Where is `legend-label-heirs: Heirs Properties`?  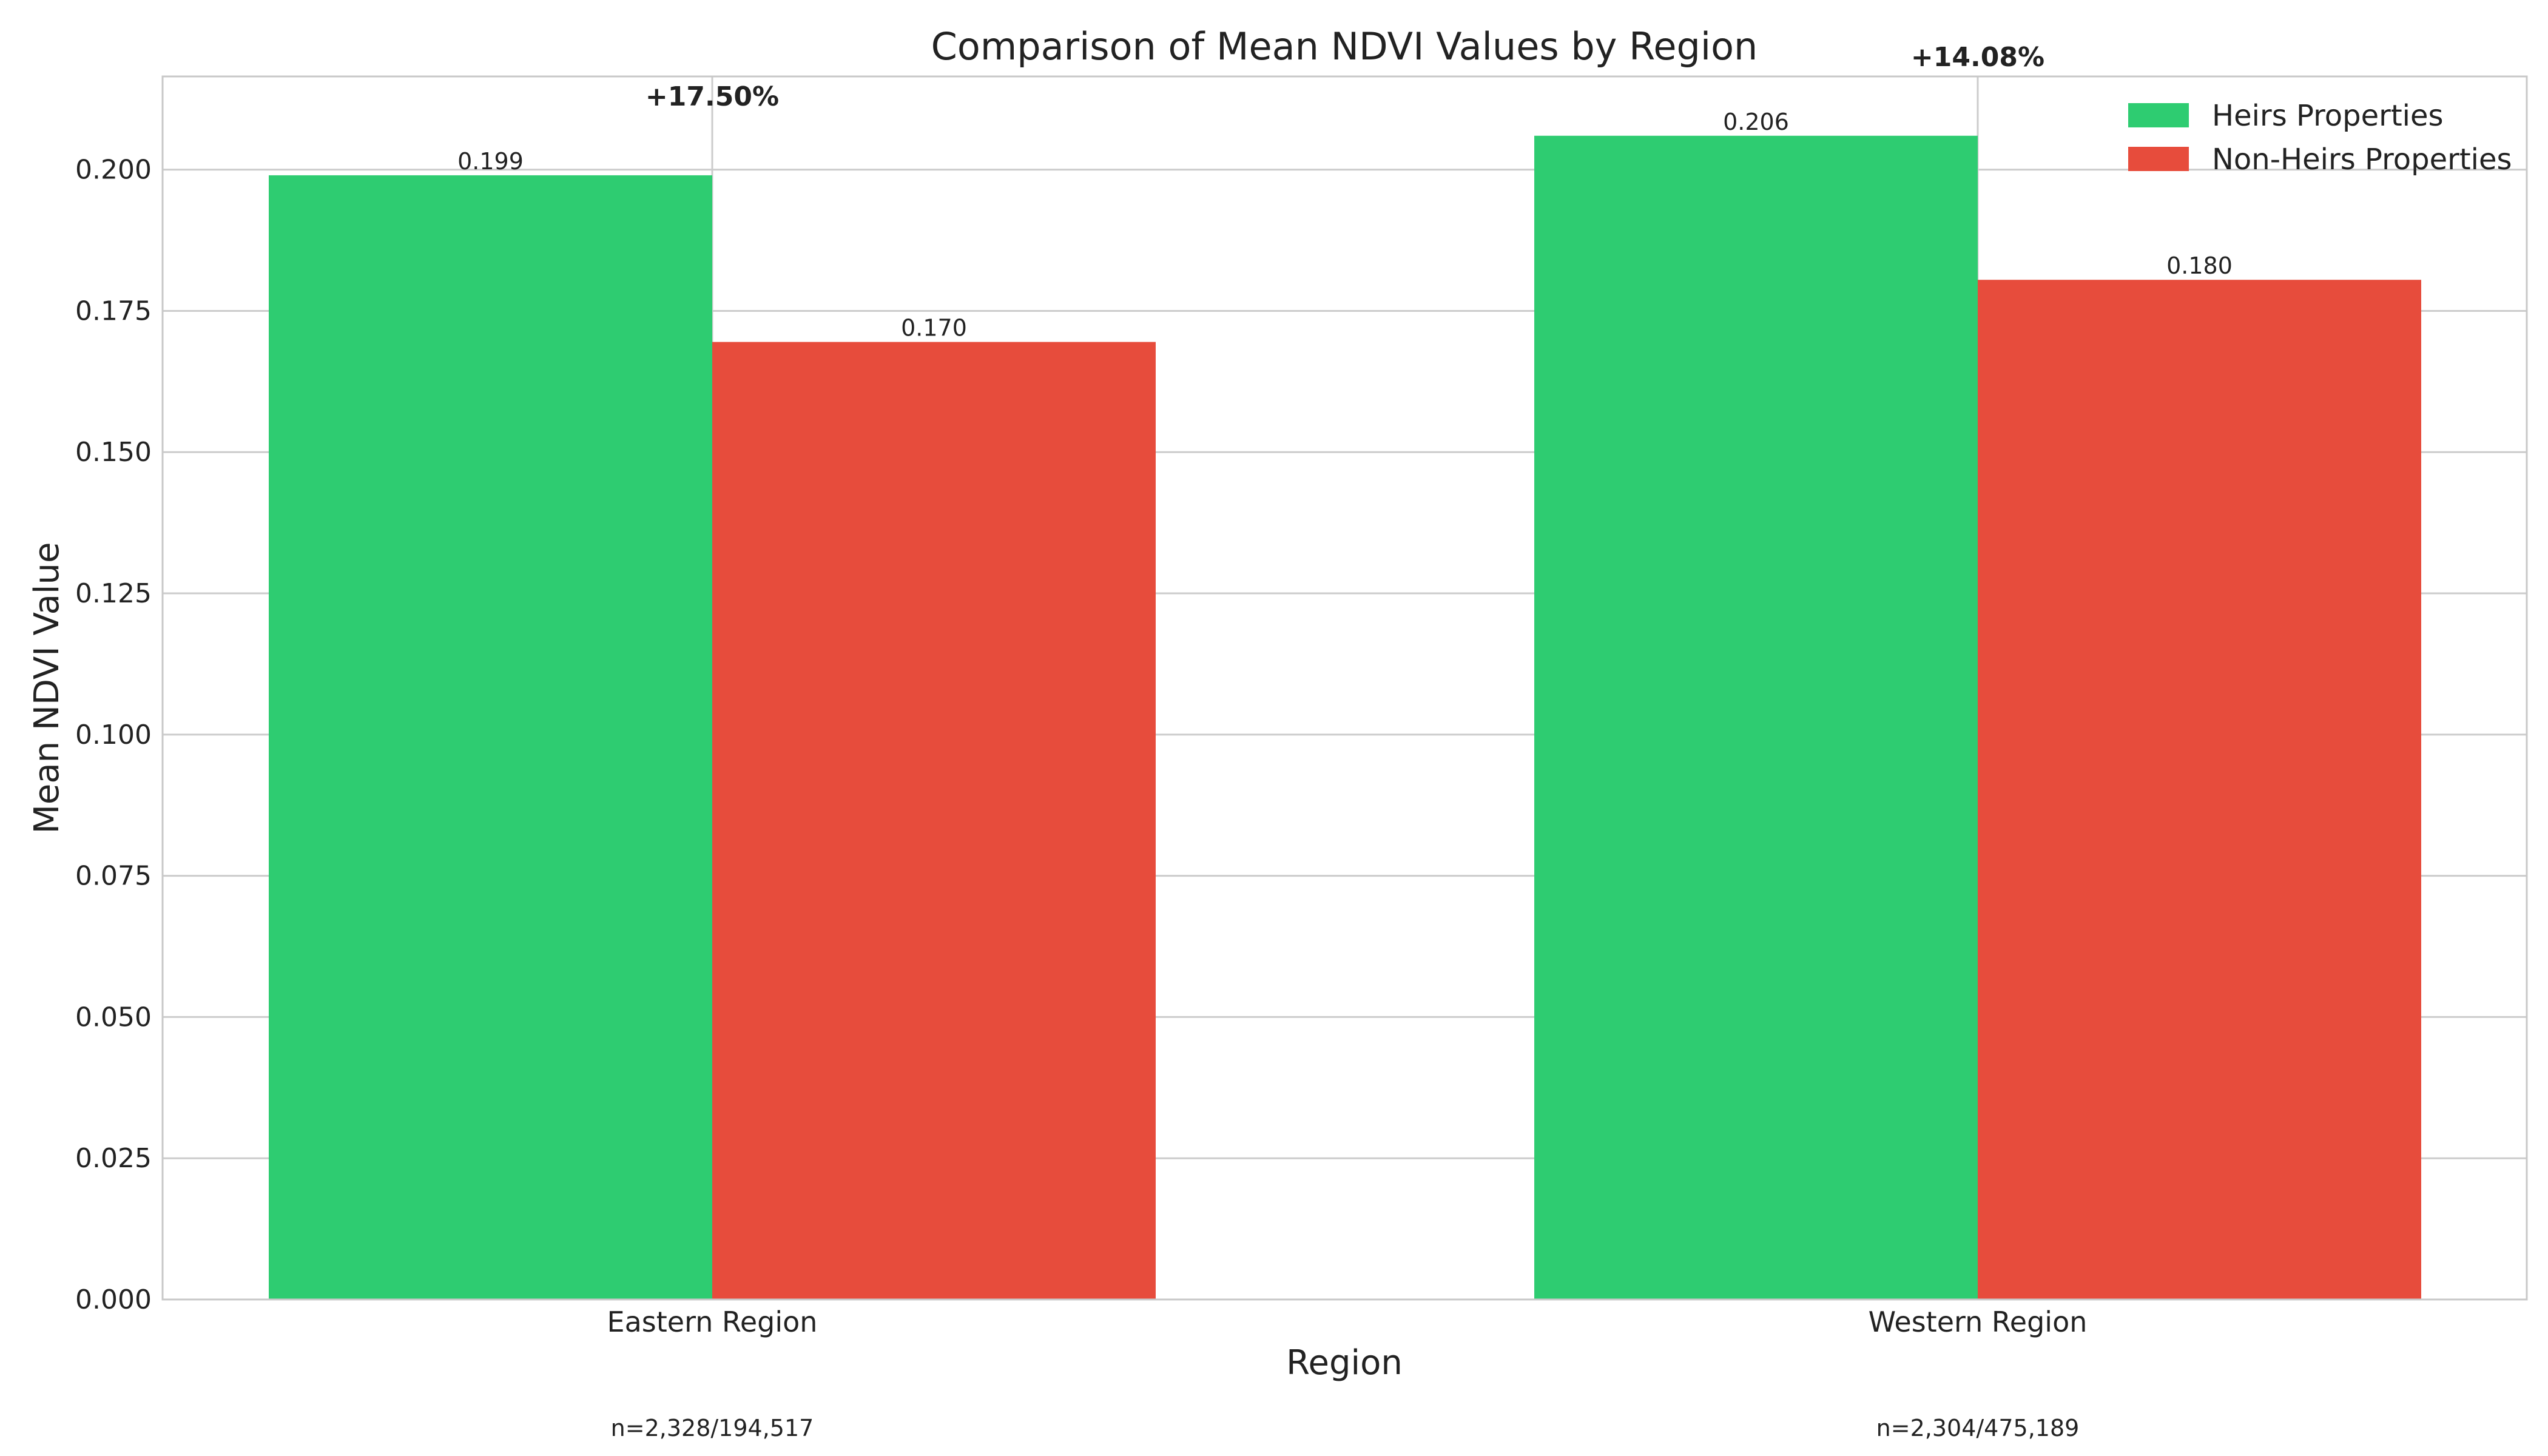 legend-label-heirs: Heirs Properties is located at coordinates (2328, 116).